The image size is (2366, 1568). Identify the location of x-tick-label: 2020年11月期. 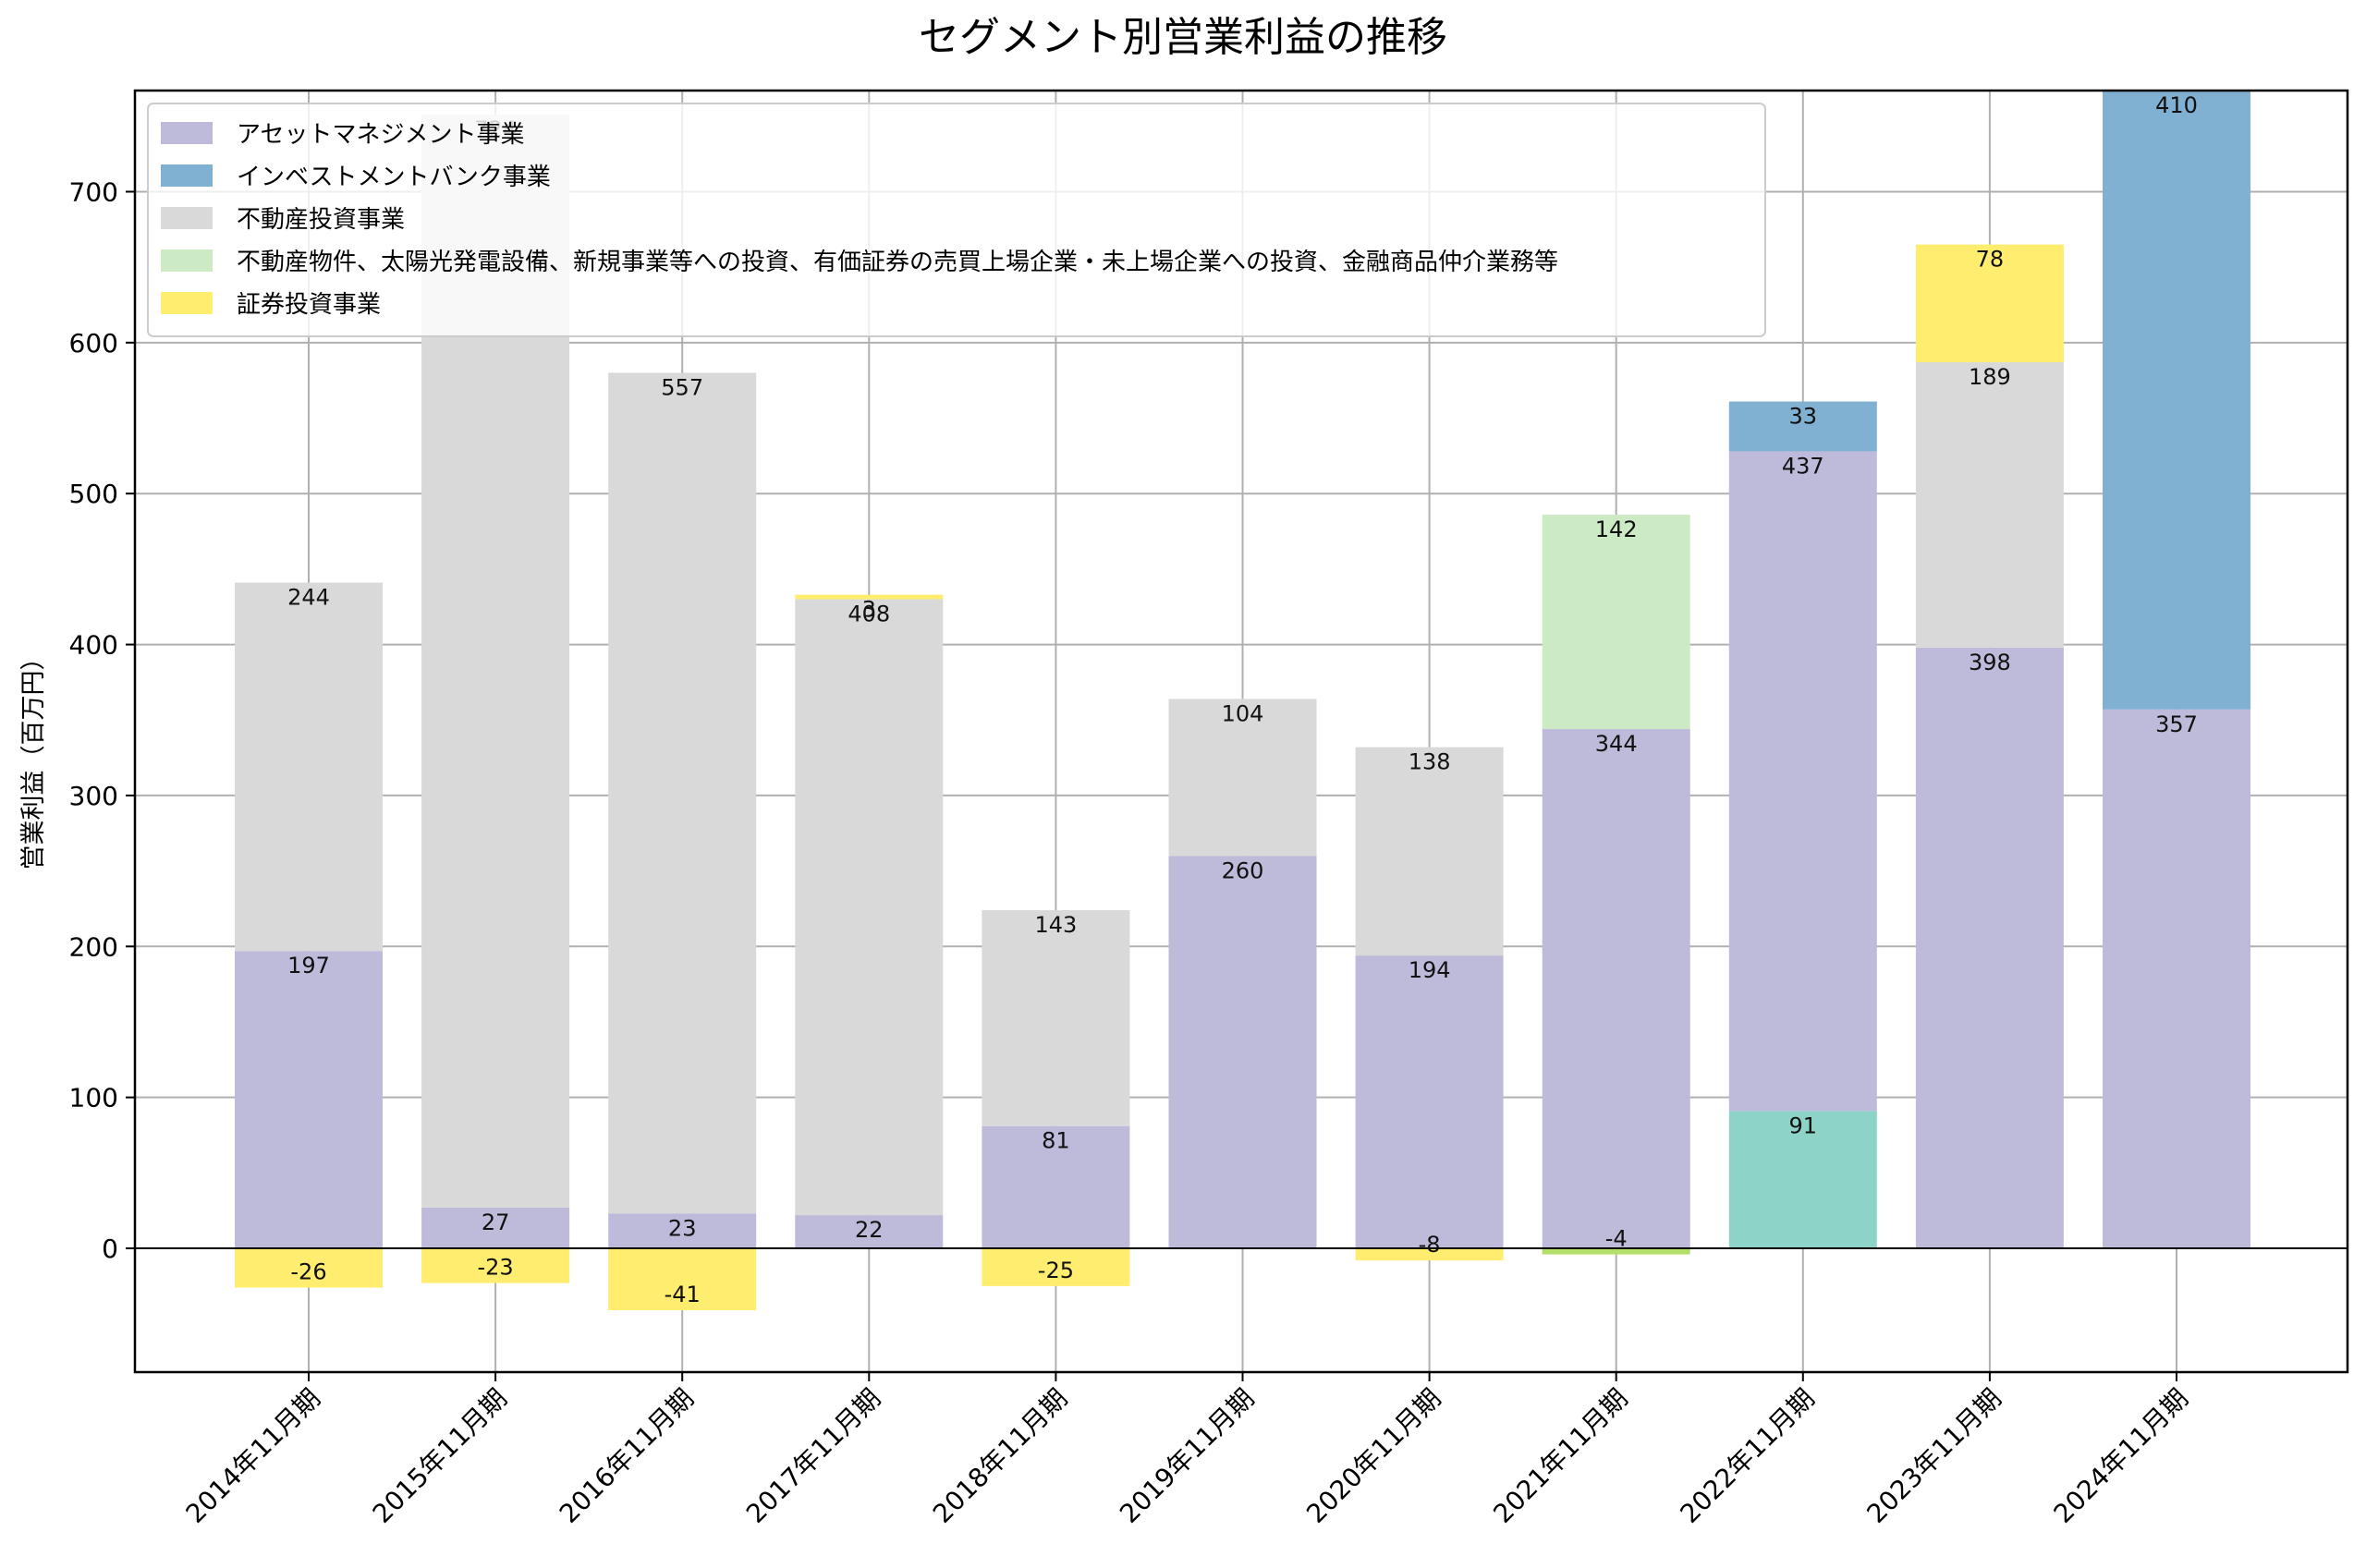
(1373, 1456).